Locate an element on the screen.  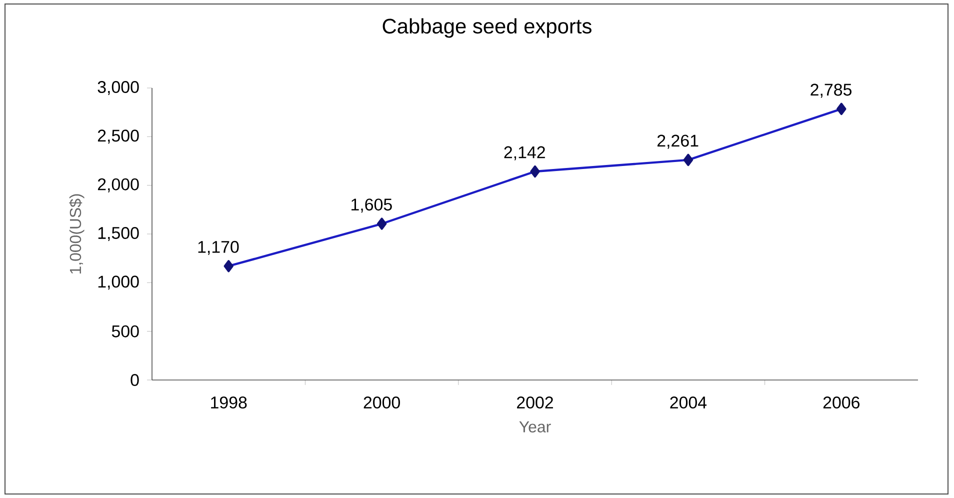
data-label: 1,170 is located at coordinates (218, 247).